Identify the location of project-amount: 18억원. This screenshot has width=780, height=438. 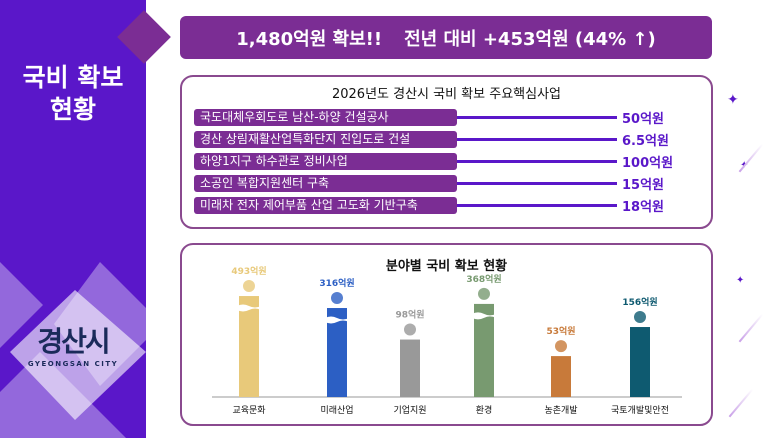
(643, 207).